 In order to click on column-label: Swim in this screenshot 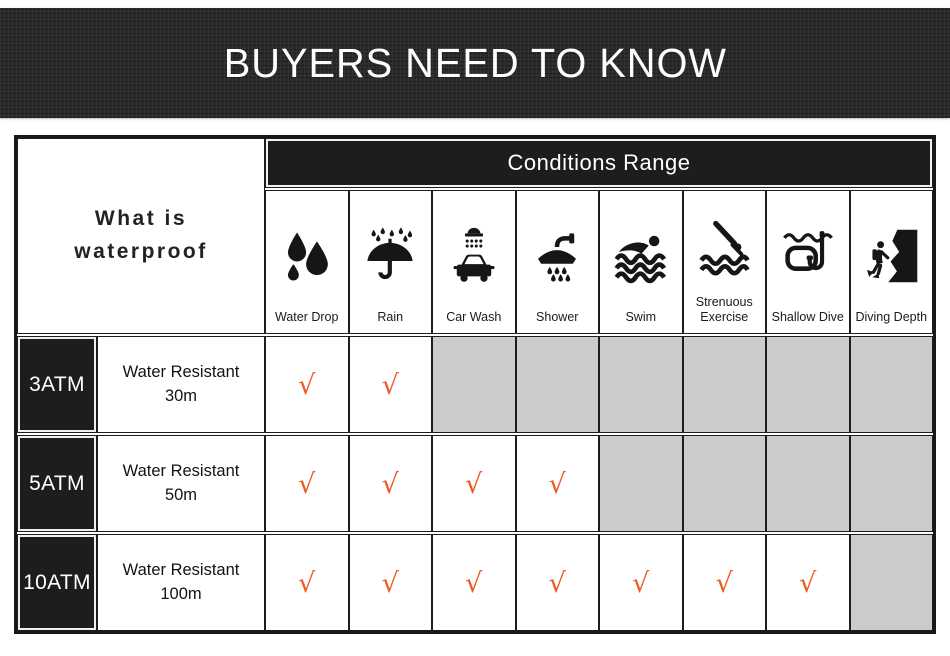, I will do `click(641, 317)`.